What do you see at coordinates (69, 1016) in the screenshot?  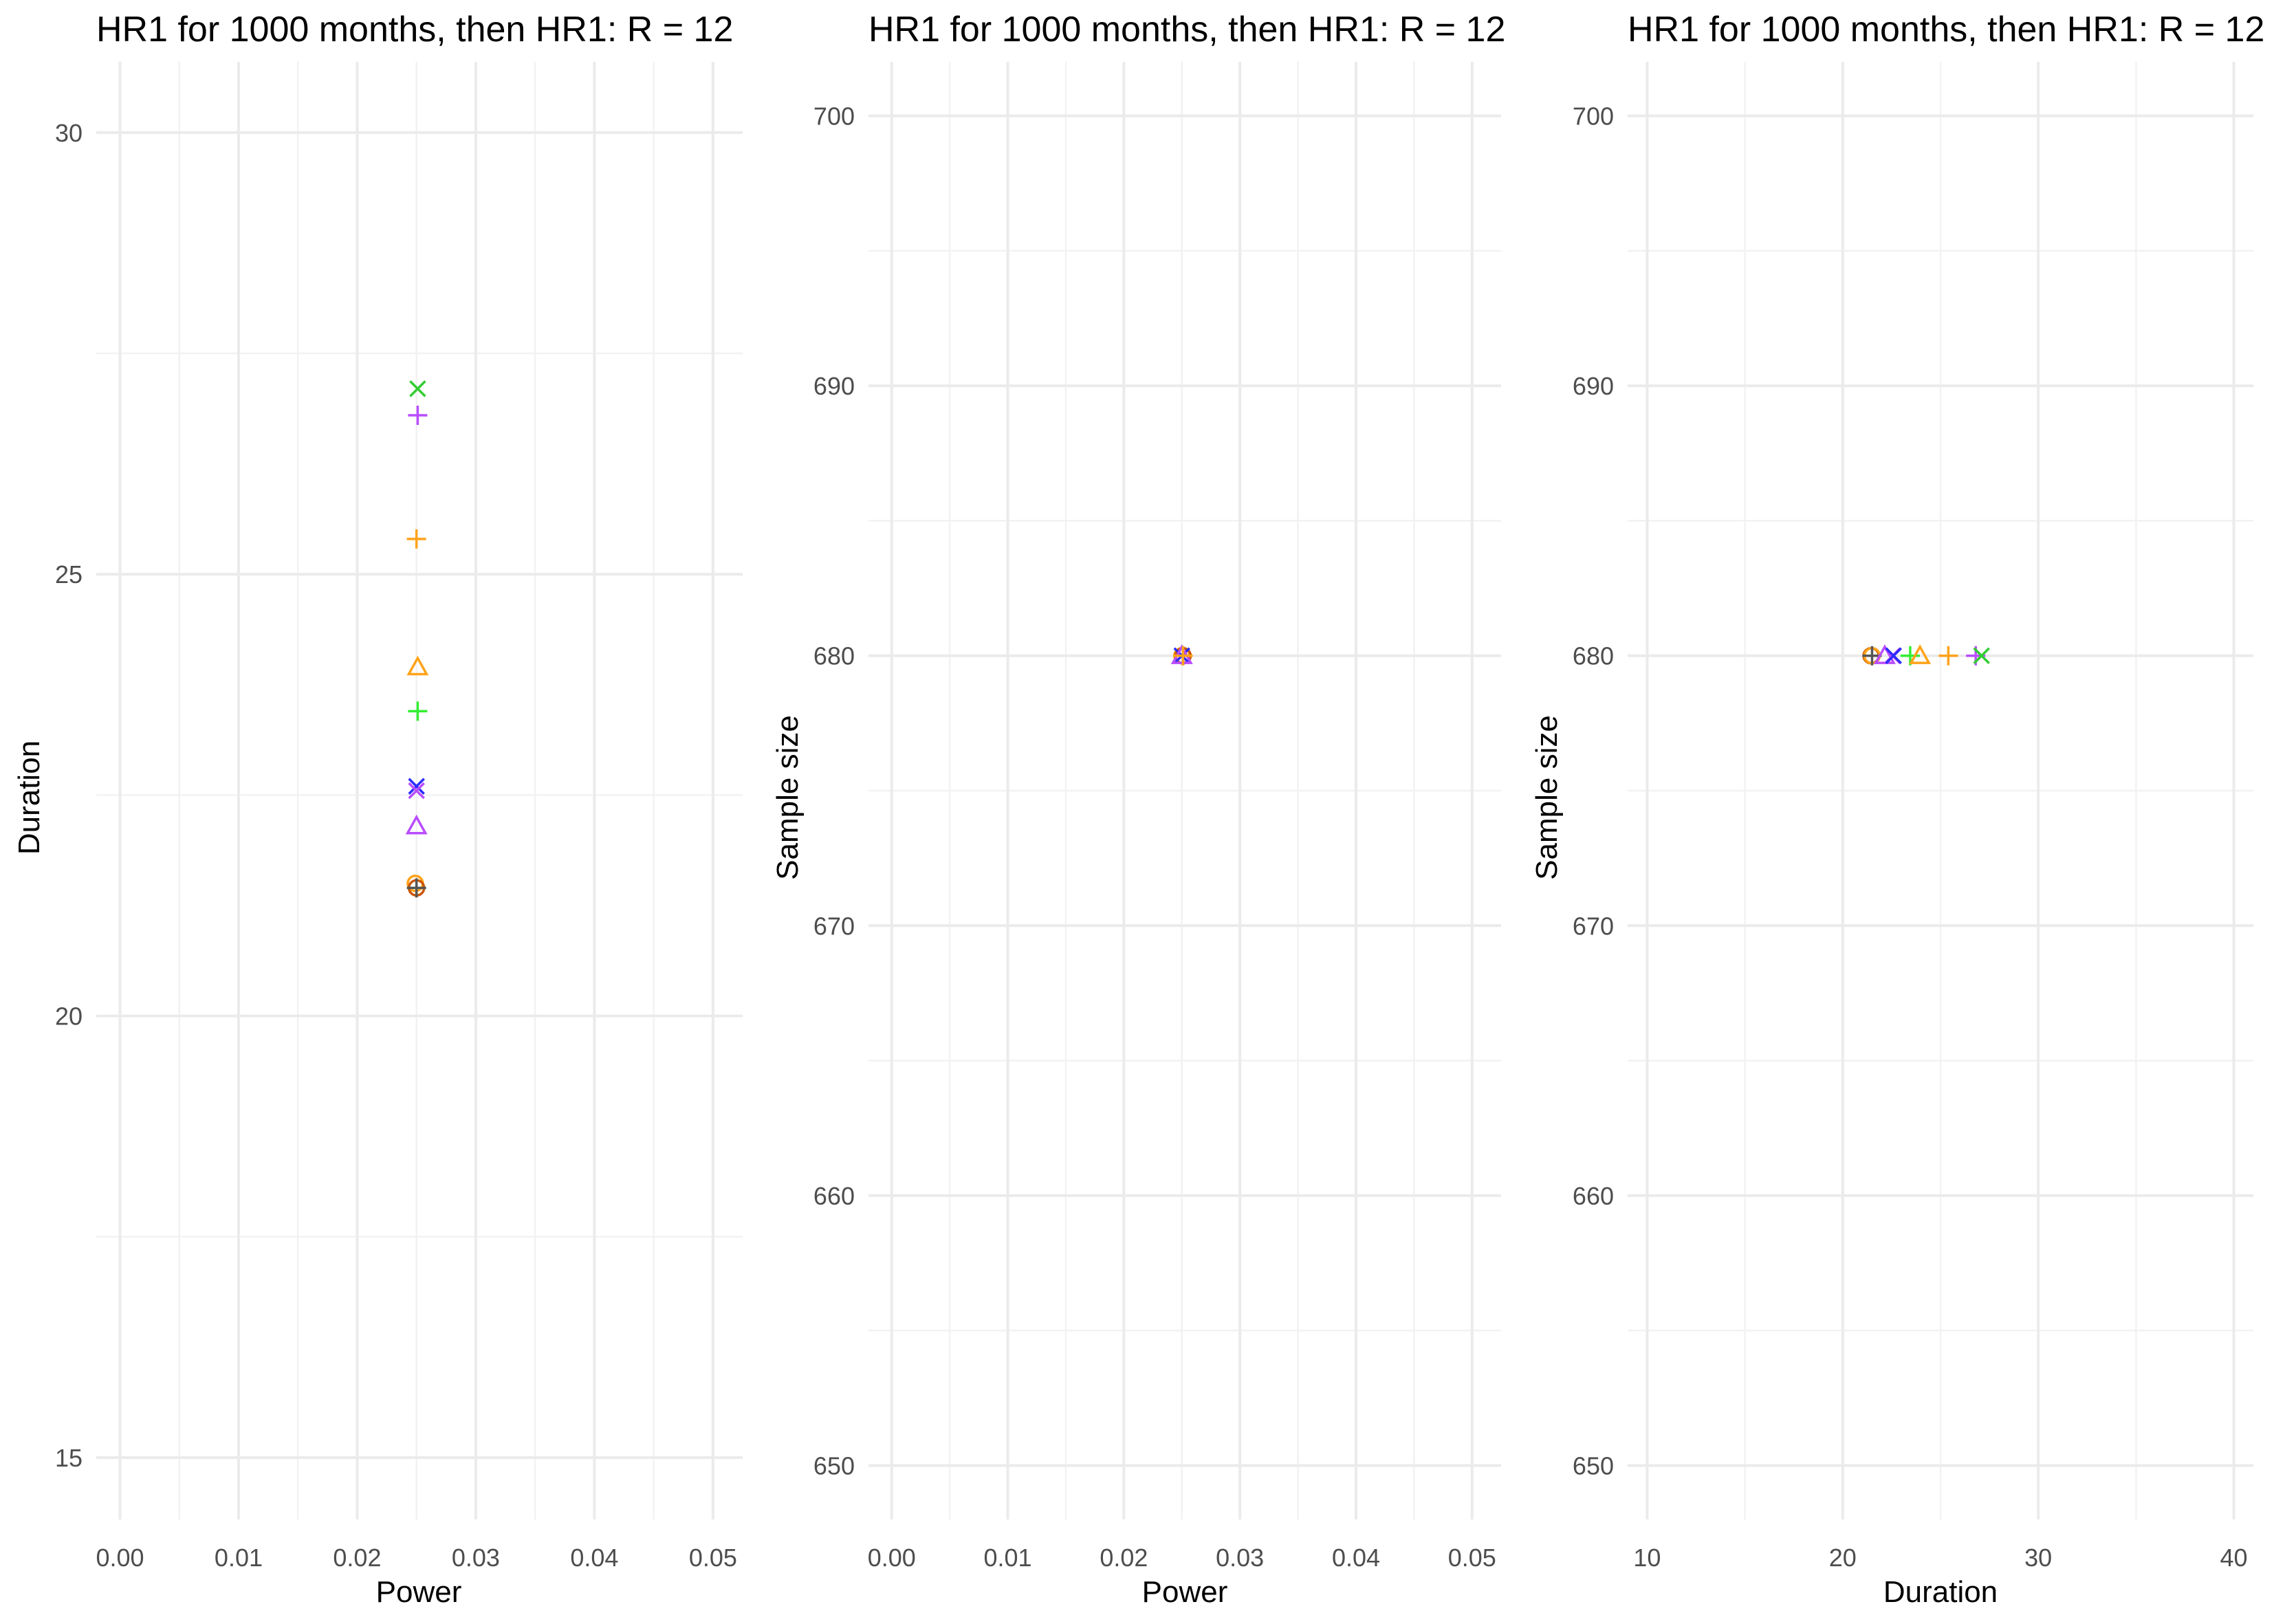 I see `y-tick-label: 20` at bounding box center [69, 1016].